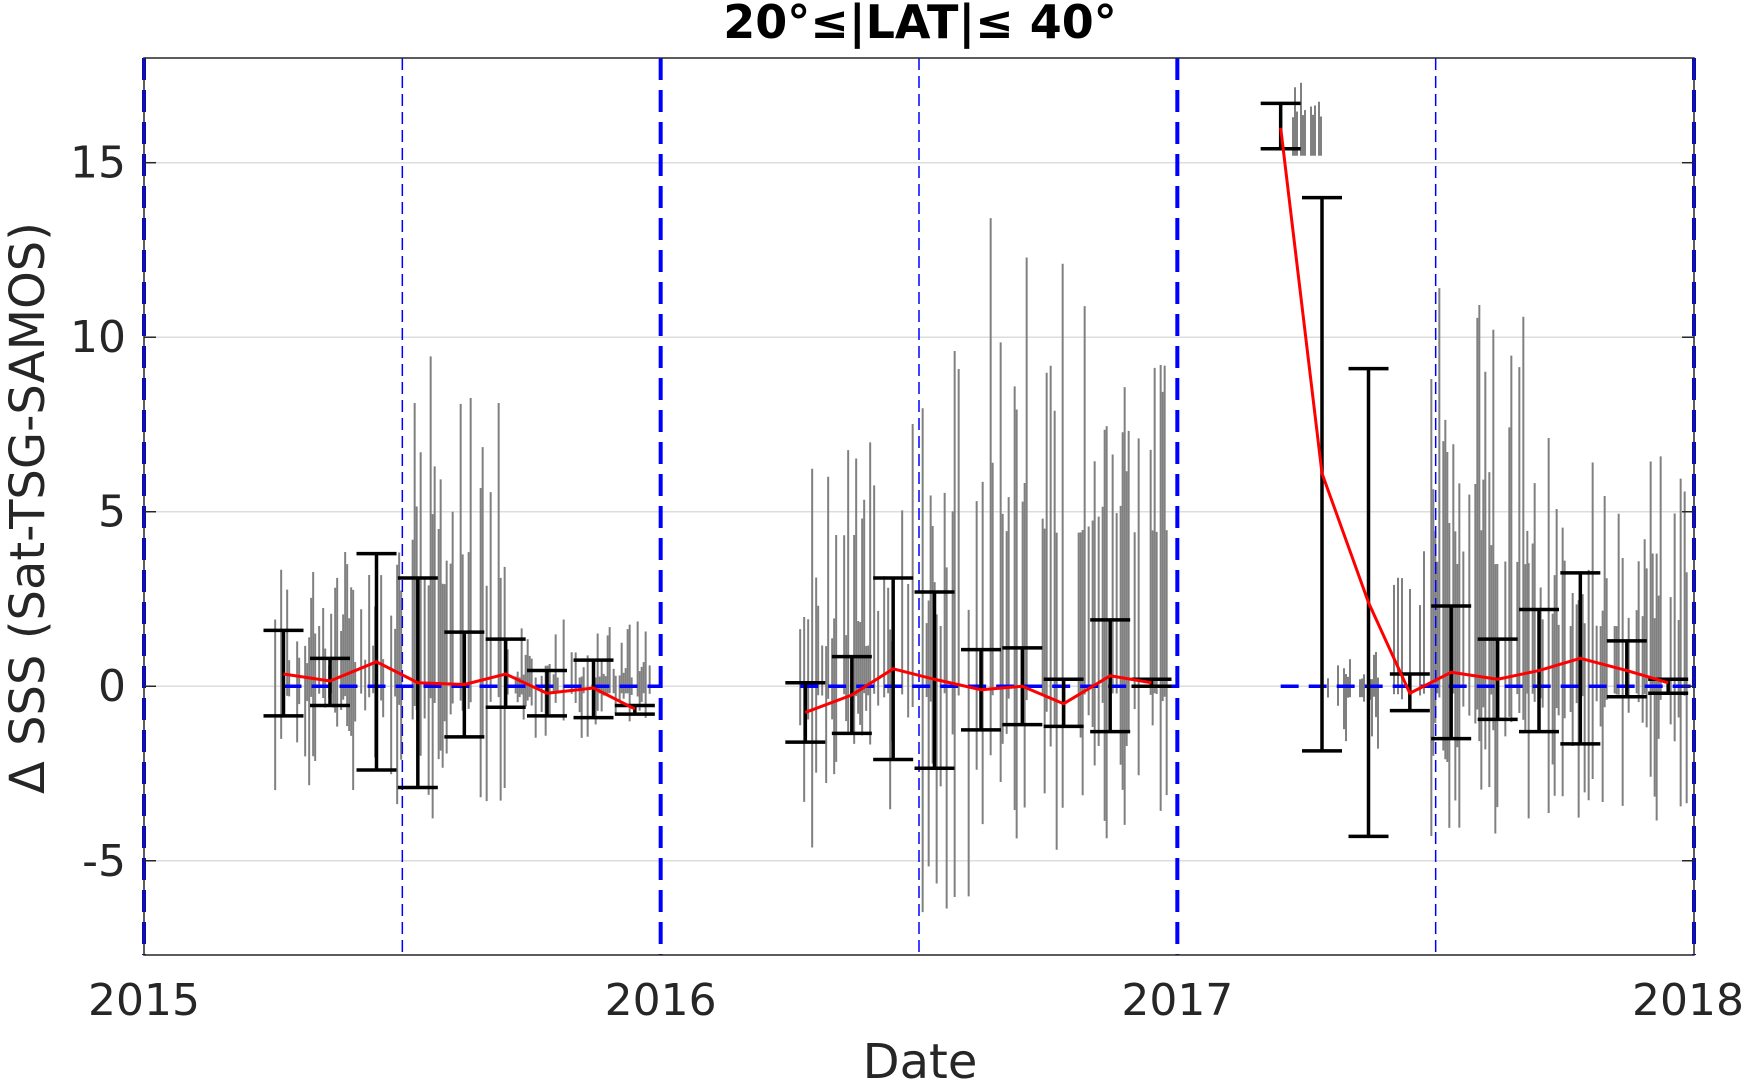 This screenshot has height=1087, width=1758. I want to click on x-tick-label: 2018, so click(1688, 1000).